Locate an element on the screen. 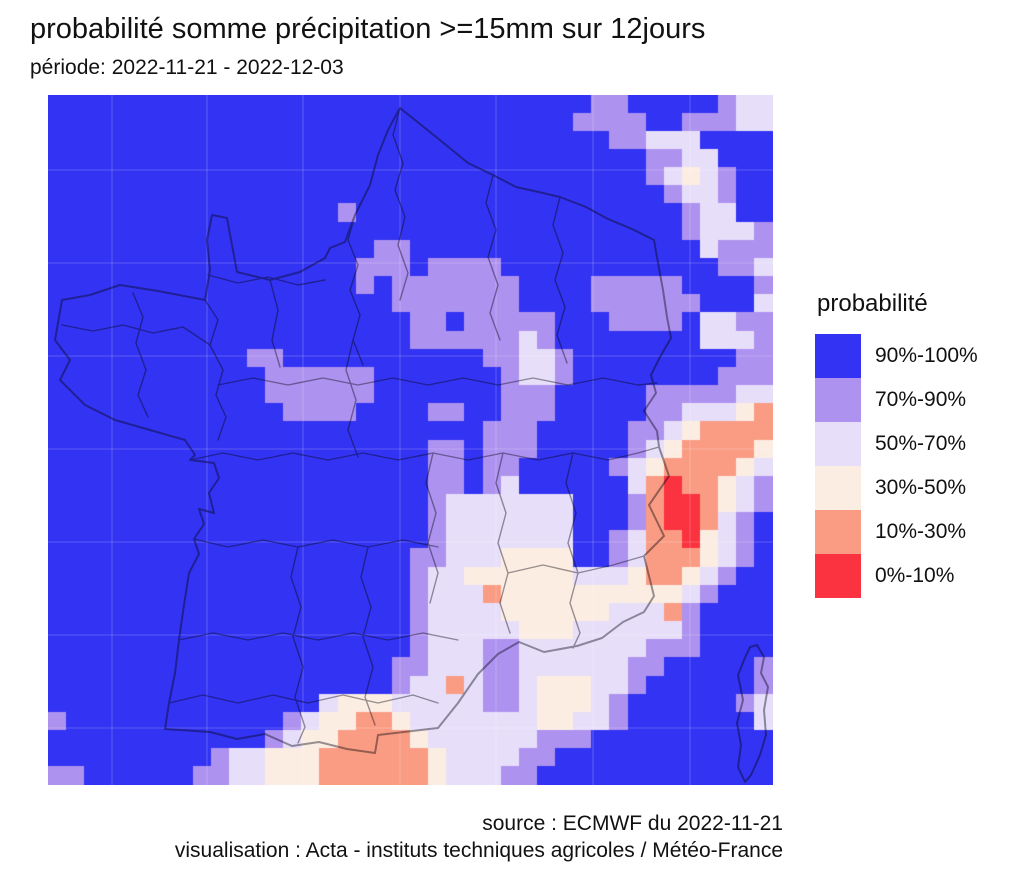 The image size is (1024, 878). legend-item-70%-90%: 70%-90% is located at coordinates (915, 400).